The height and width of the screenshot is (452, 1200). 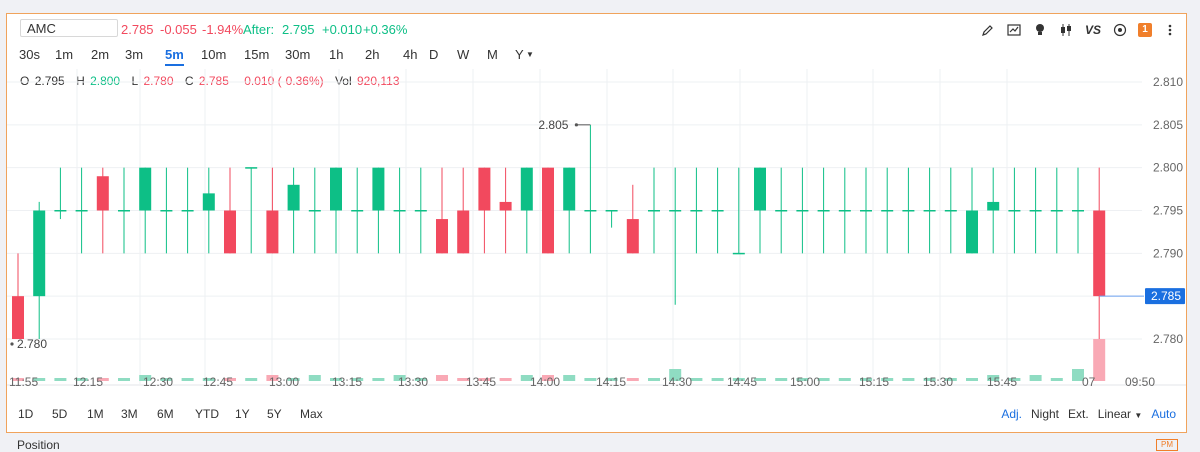 What do you see at coordinates (378, 81) in the screenshot?
I see `volume-value: 920,113` at bounding box center [378, 81].